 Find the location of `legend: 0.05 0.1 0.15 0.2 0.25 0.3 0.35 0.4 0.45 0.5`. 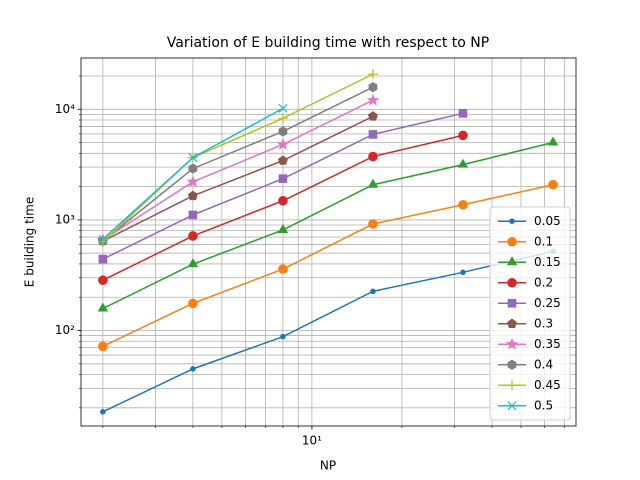

legend: 0.05 0.1 0.15 0.2 0.25 0.3 0.35 0.4 0.45 0.5 is located at coordinates (530, 313).